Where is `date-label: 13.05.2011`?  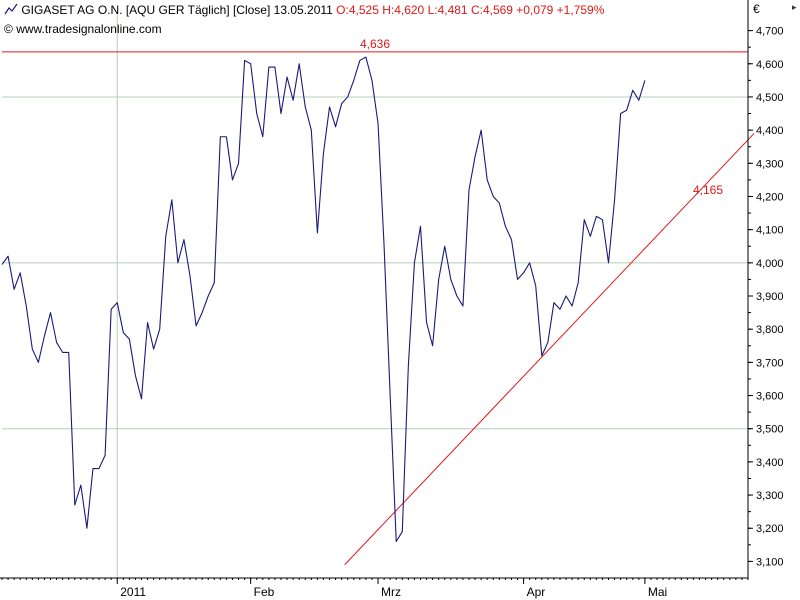
date-label: 13.05.2011 is located at coordinates (303, 10).